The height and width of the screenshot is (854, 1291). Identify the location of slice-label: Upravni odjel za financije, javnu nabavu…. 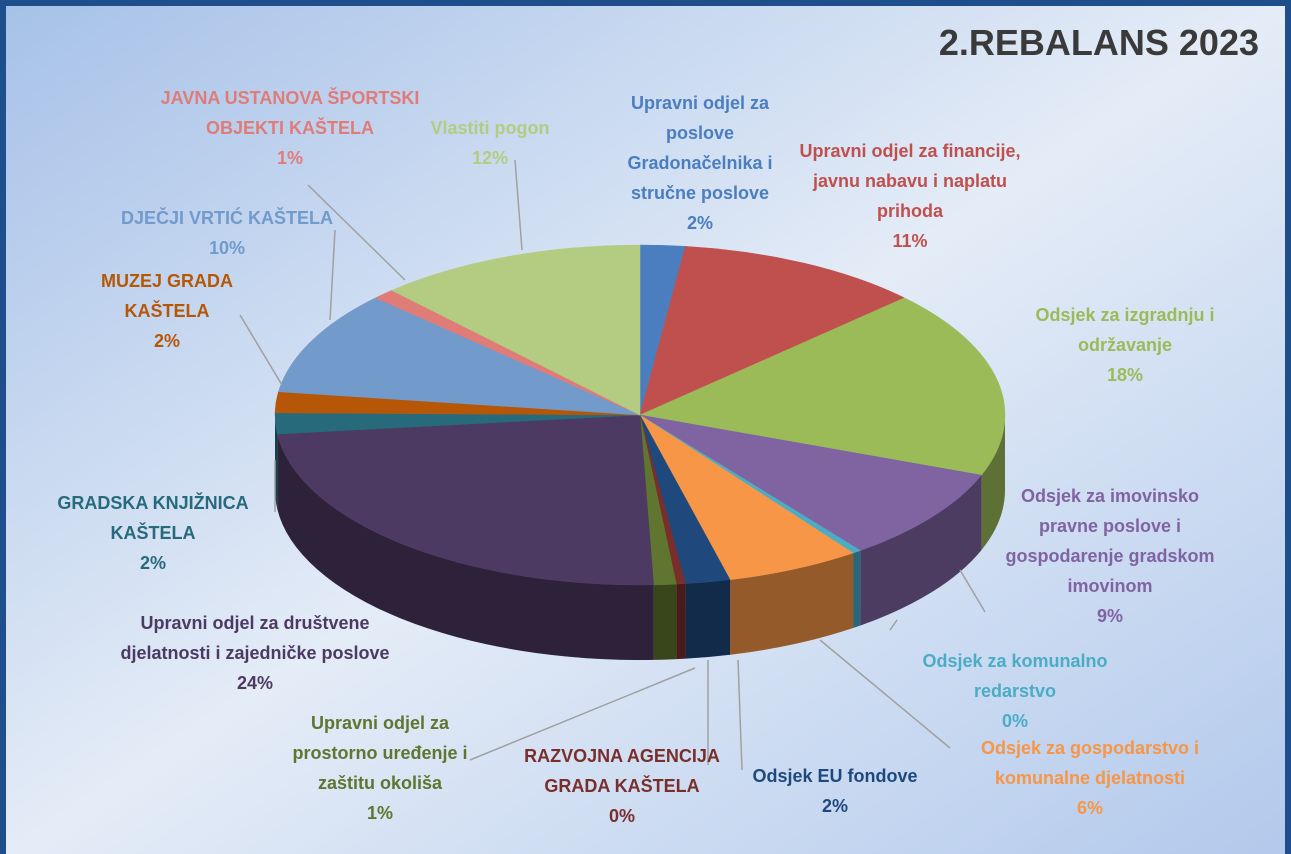
(910, 181).